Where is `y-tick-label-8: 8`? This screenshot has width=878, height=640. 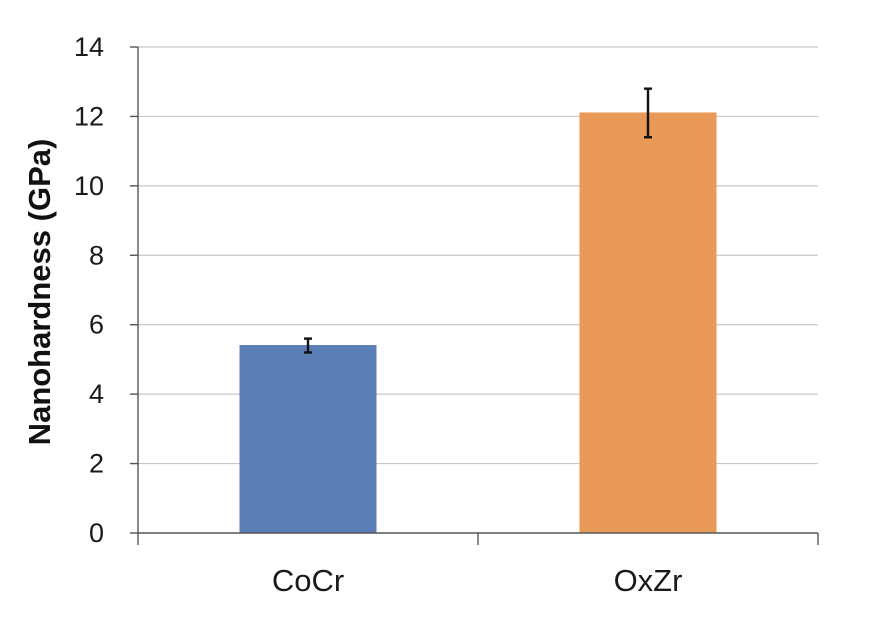 y-tick-label-8: 8 is located at coordinates (96, 255).